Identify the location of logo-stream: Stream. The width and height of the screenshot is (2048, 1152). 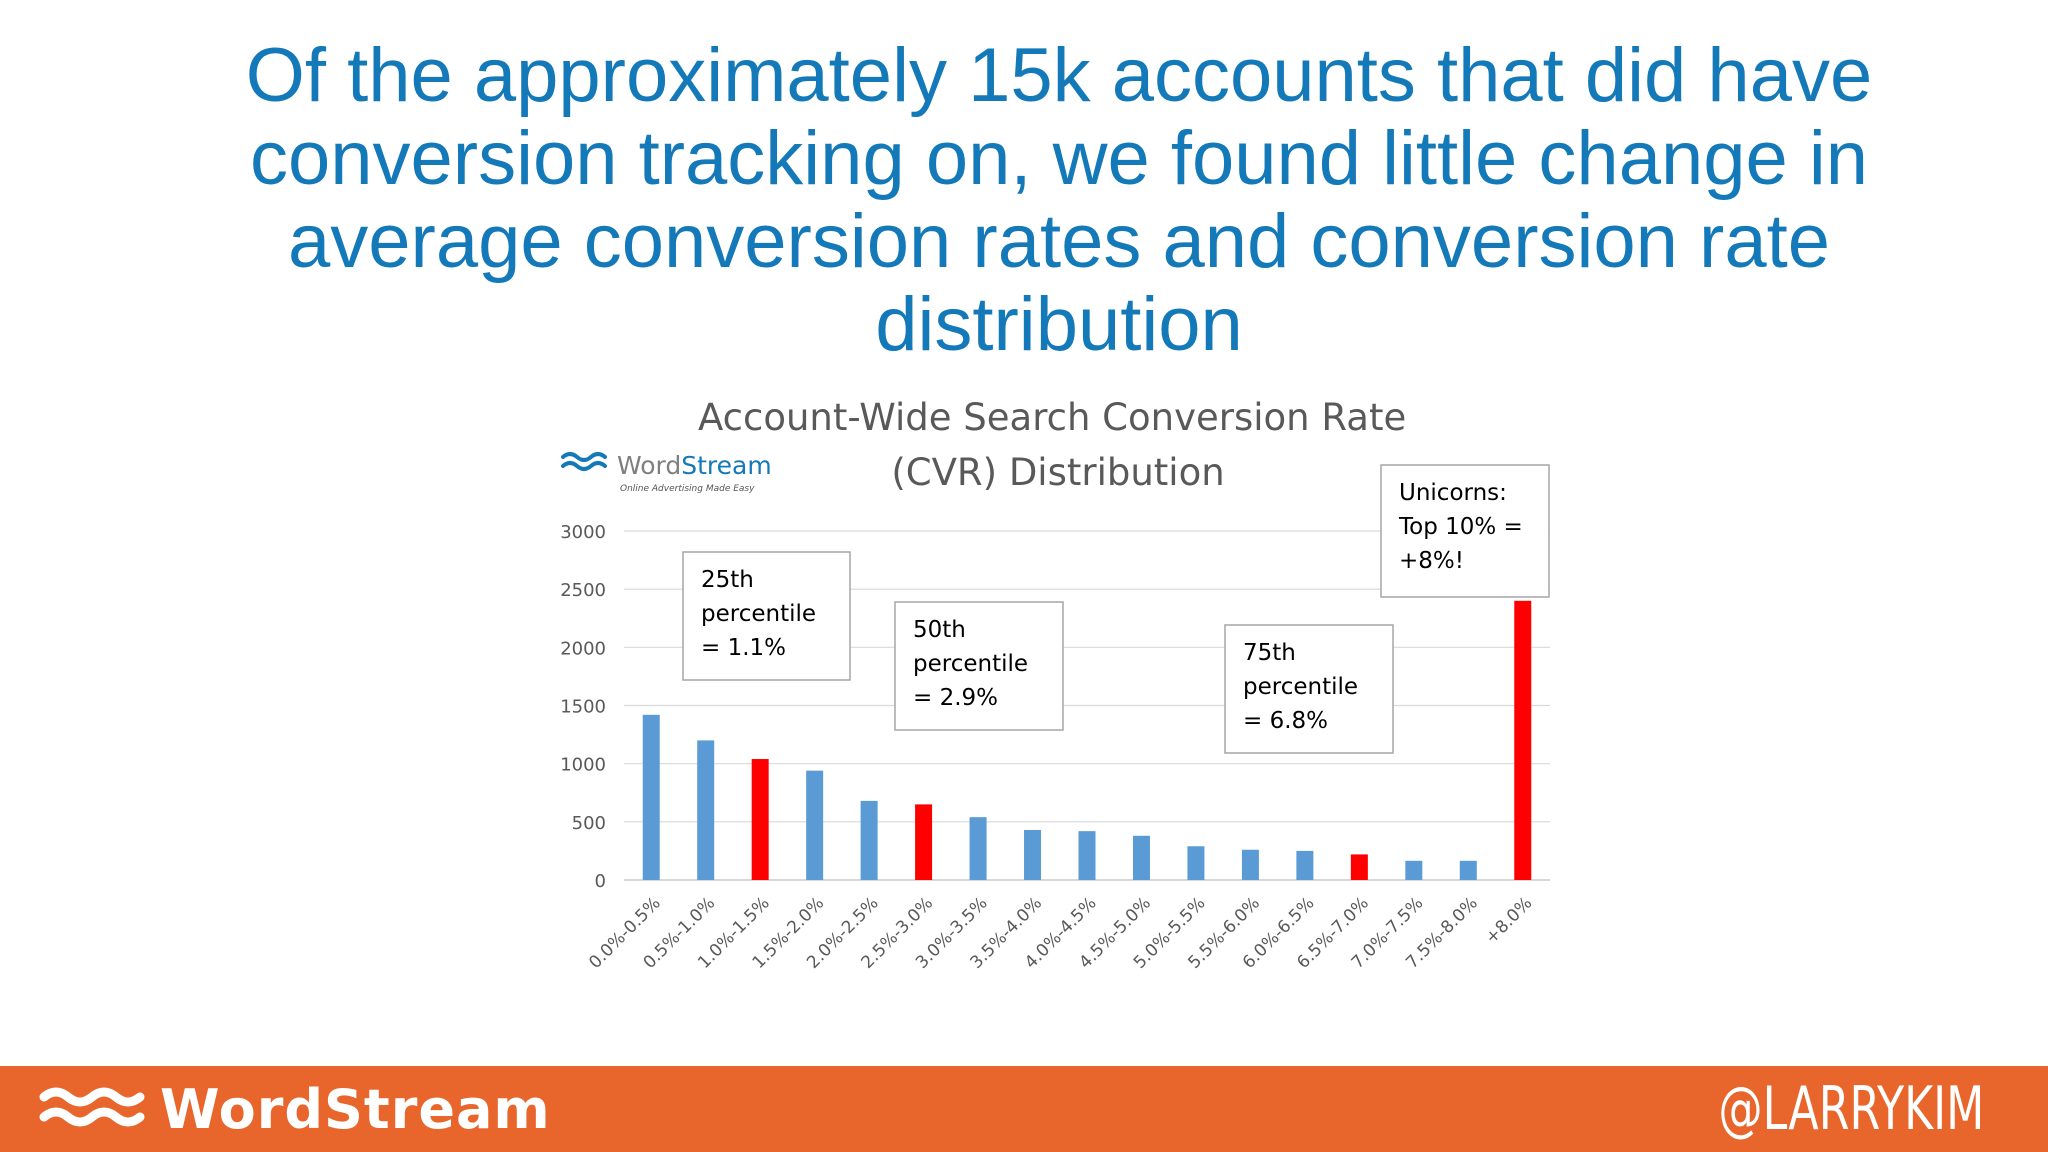
(726, 465).